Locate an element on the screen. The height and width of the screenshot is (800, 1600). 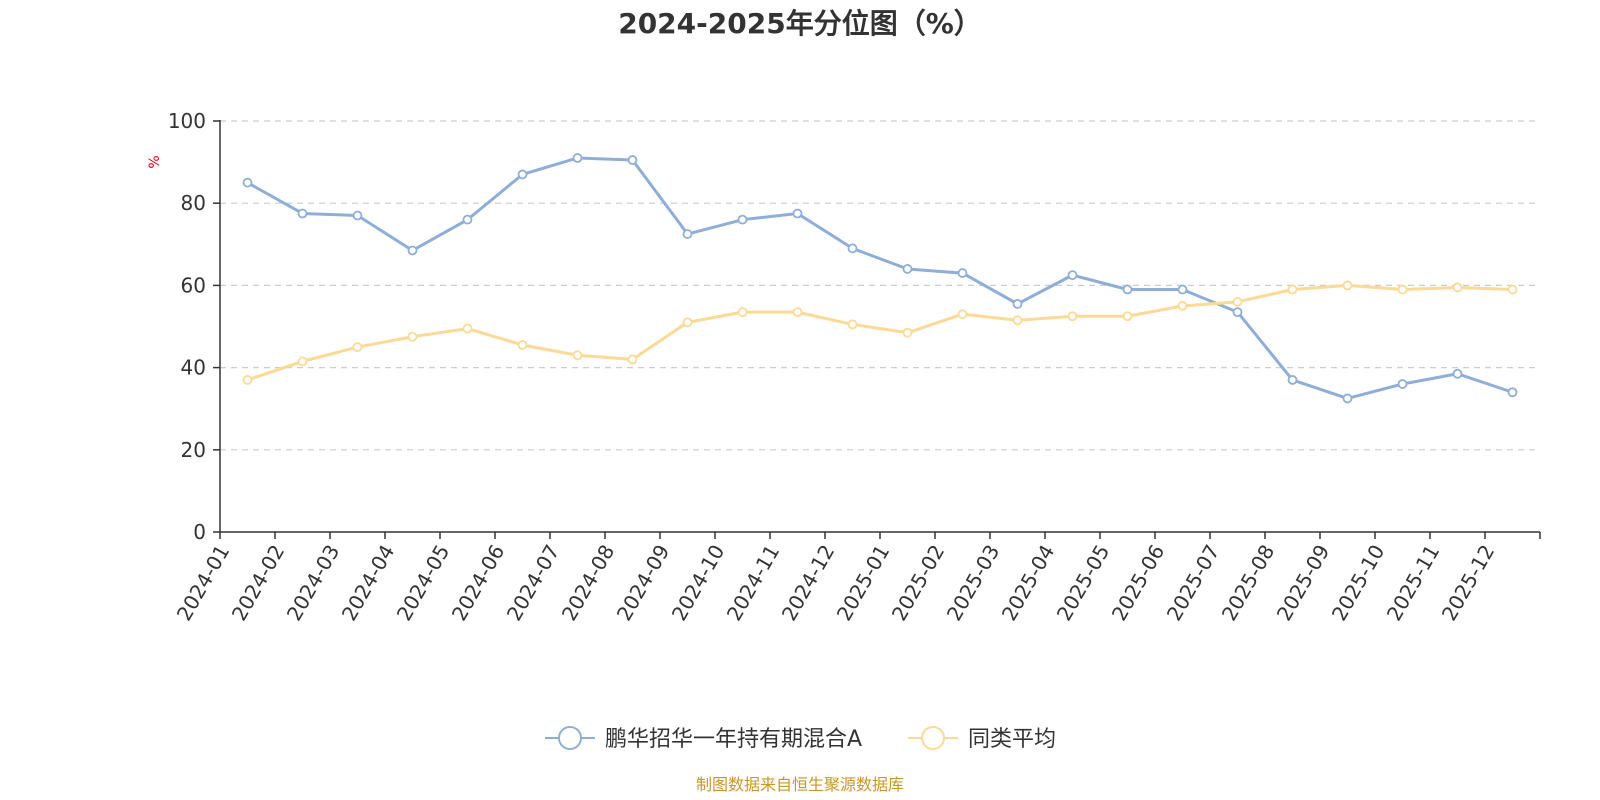
x-tick-label: 2024-04 is located at coordinates (368, 583).